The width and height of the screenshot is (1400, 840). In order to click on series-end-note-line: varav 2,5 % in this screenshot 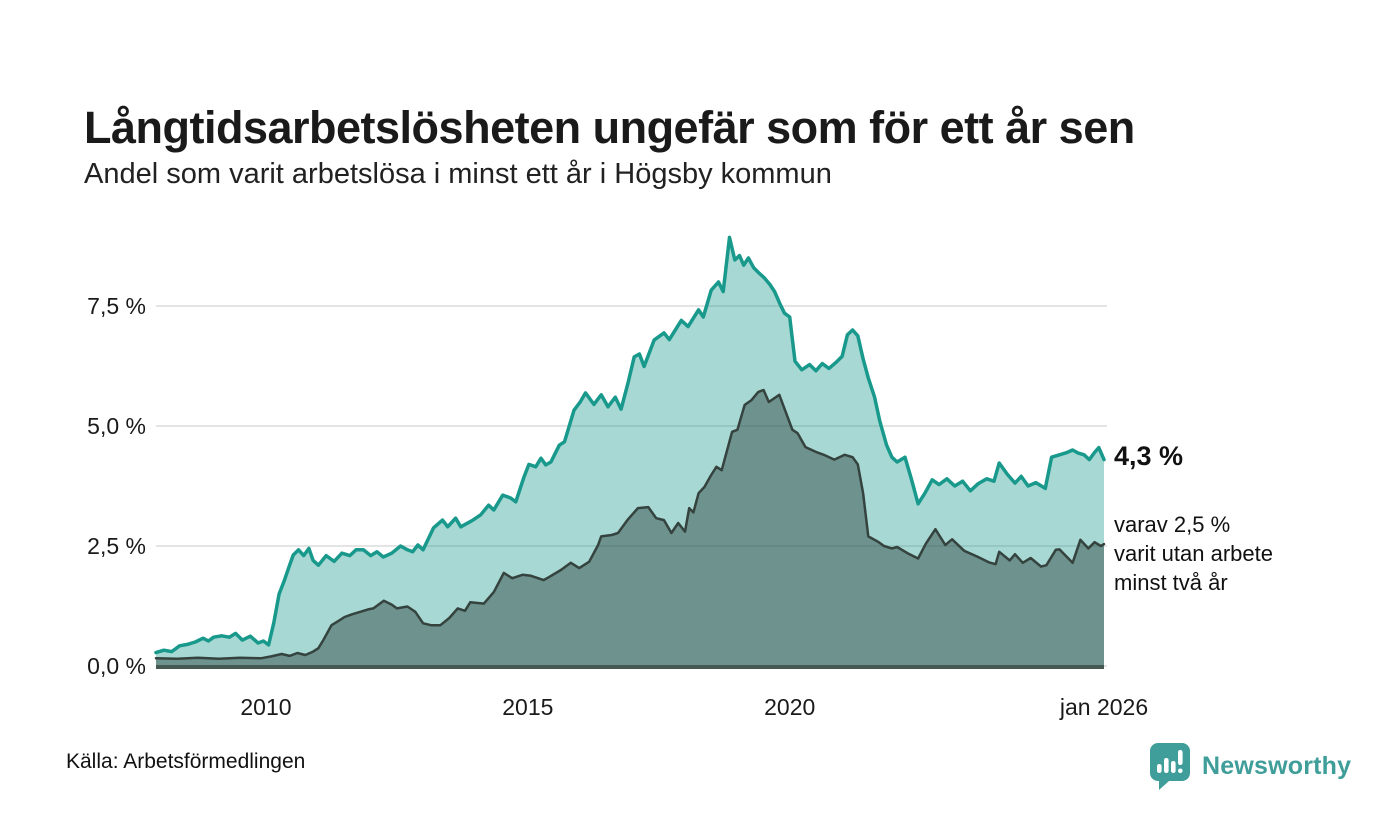, I will do `click(1172, 524)`.